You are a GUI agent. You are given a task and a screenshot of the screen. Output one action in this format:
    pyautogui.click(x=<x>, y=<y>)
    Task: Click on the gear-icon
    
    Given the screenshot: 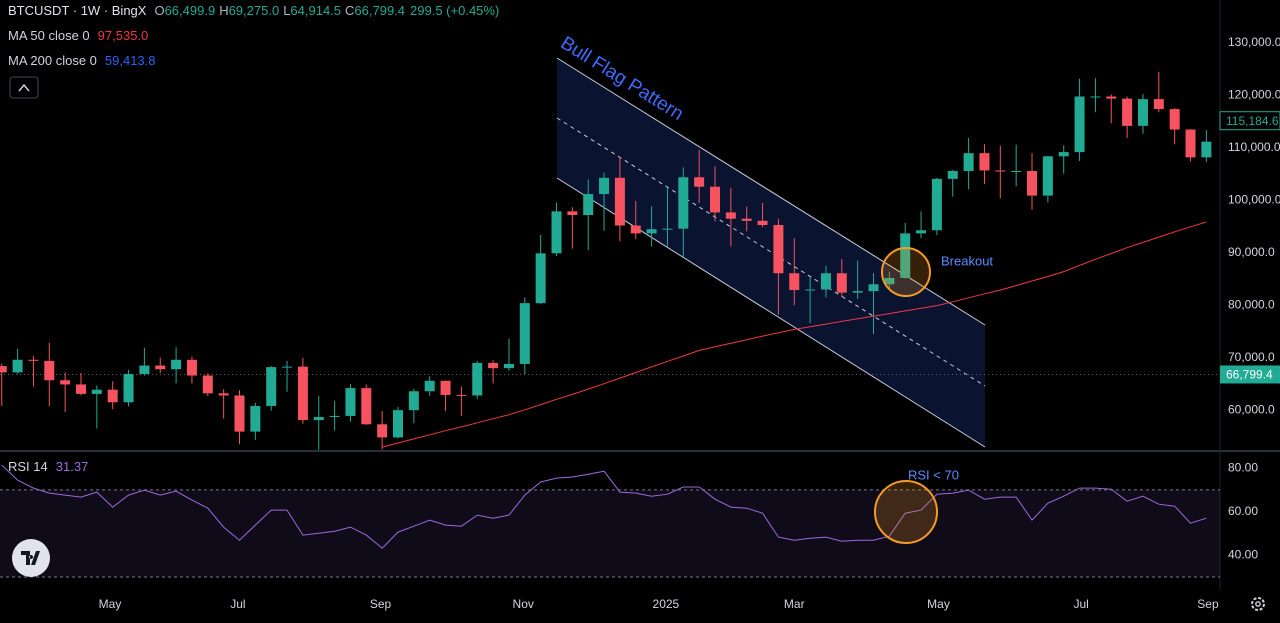 What is the action you would take?
    pyautogui.click(x=1258, y=604)
    